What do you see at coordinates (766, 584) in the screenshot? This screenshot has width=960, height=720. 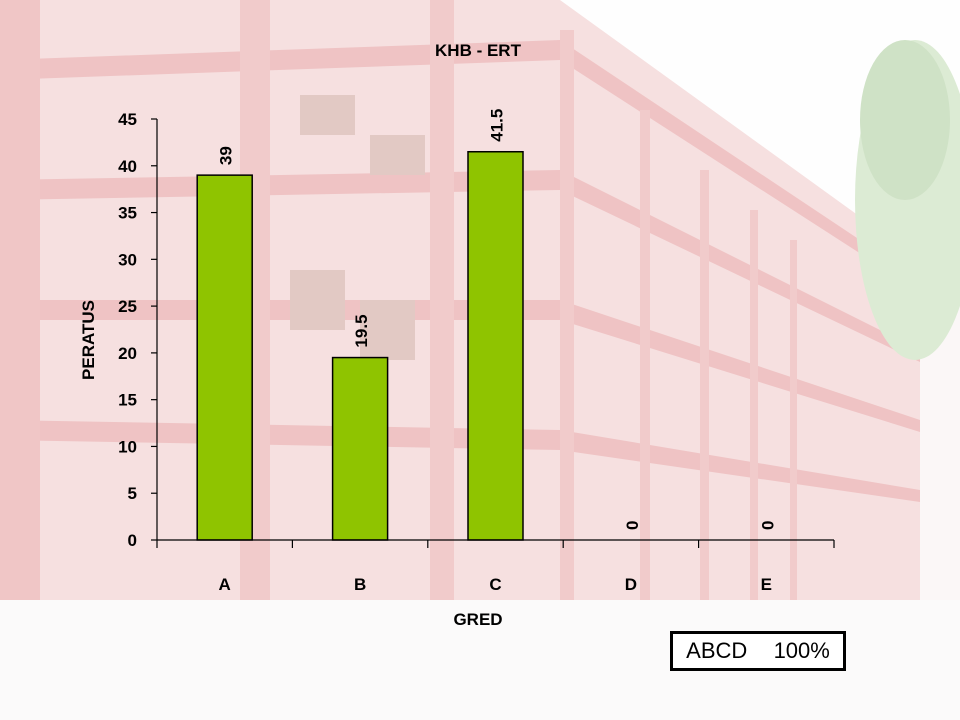 I see `x-tick-label-e: E` at bounding box center [766, 584].